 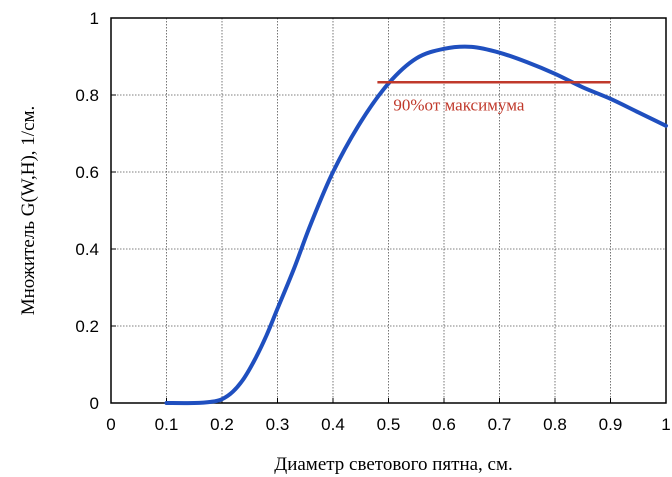 I want to click on y-tick-label: 0, so click(x=94, y=403).